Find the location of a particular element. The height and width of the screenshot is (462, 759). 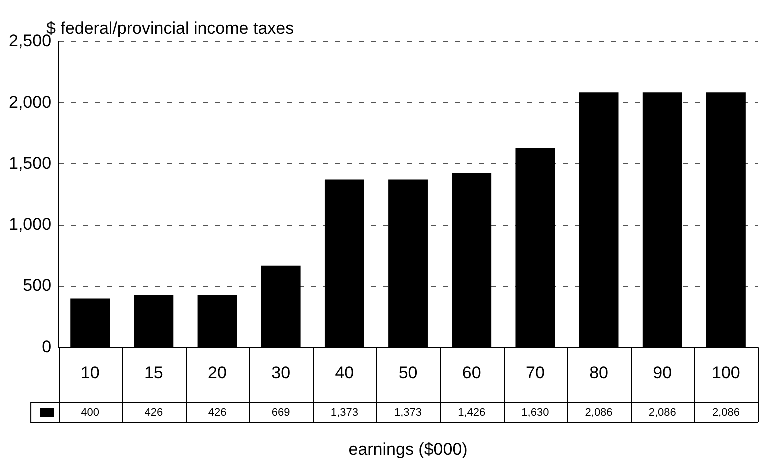

y-tick-label: 2,000 is located at coordinates (30, 102).